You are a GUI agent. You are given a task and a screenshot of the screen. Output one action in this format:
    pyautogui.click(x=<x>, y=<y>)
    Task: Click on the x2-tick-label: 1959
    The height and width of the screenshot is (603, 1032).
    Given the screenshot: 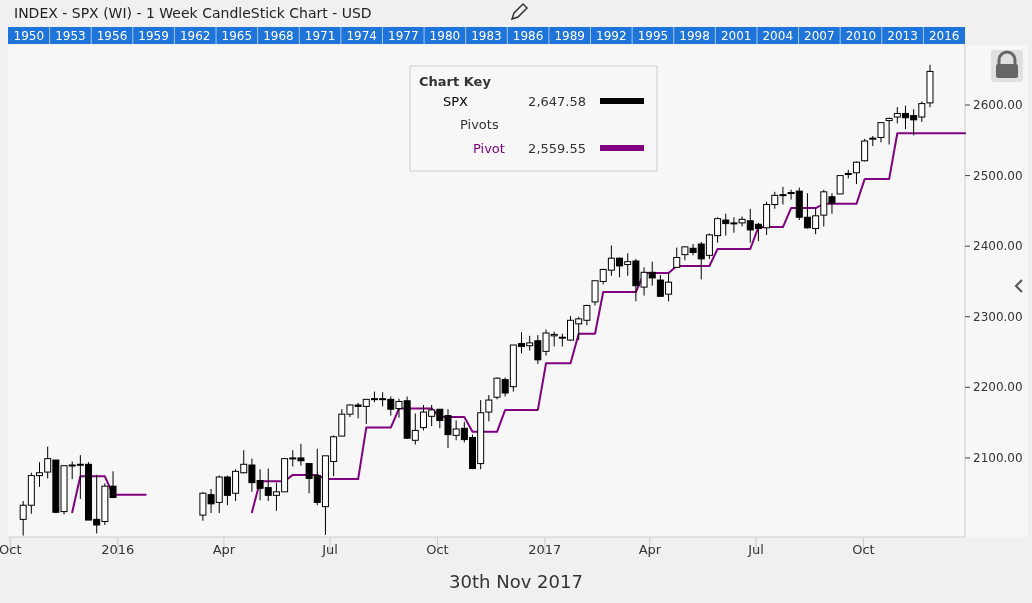 What is the action you would take?
    pyautogui.click(x=153, y=36)
    